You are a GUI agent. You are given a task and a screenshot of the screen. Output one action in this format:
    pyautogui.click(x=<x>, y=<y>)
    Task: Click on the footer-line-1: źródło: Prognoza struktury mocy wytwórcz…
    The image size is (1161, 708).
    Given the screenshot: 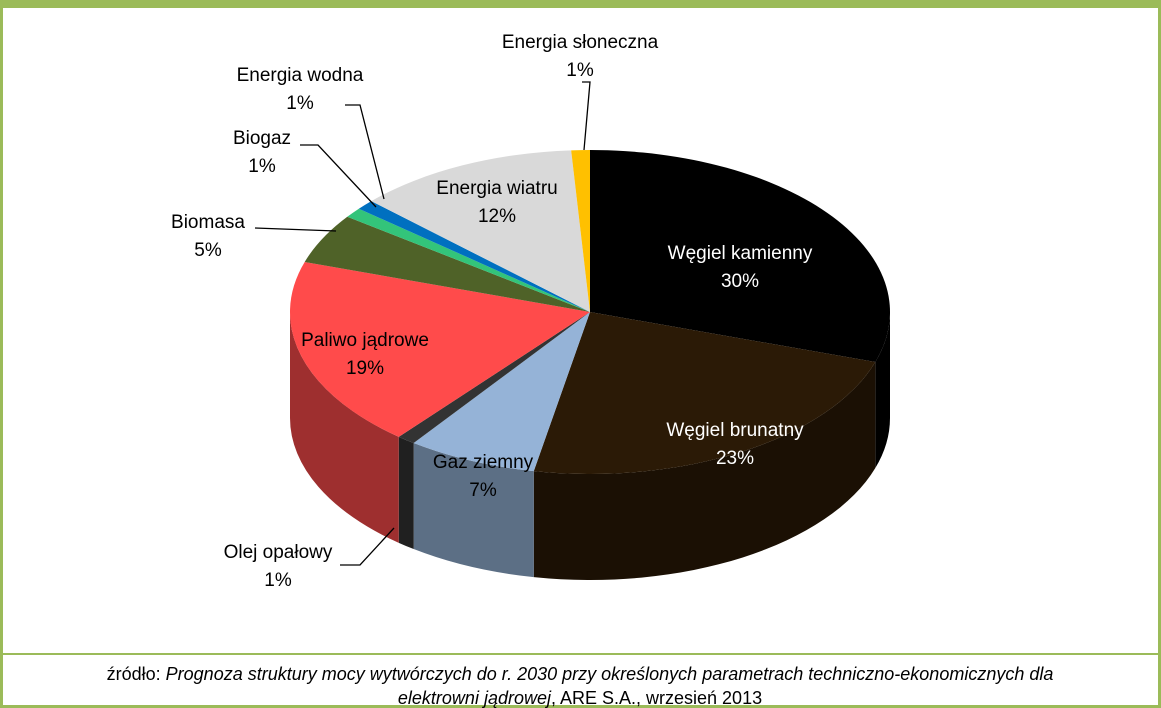 What is the action you would take?
    pyautogui.click(x=580, y=674)
    